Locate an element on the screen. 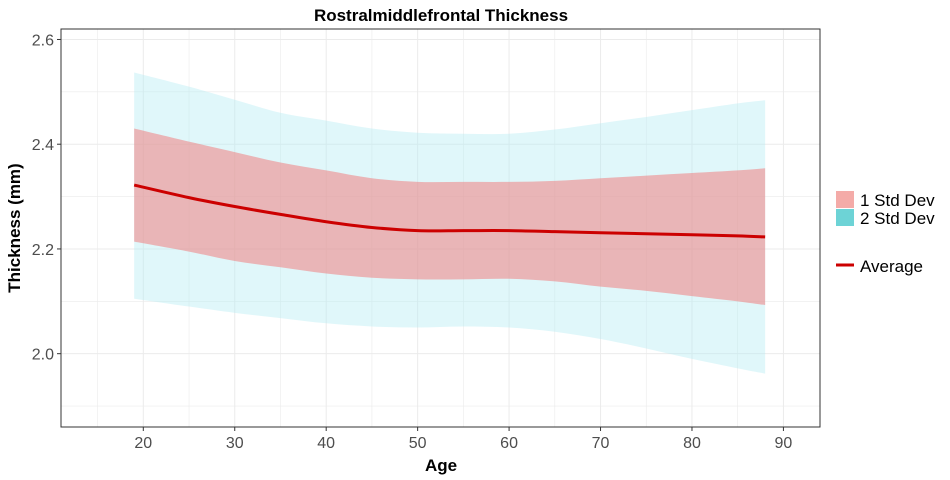 This screenshot has height=480, width=950. x-axis-ticks: 20 30 40 50 60 70 80 90 is located at coordinates (463, 439).